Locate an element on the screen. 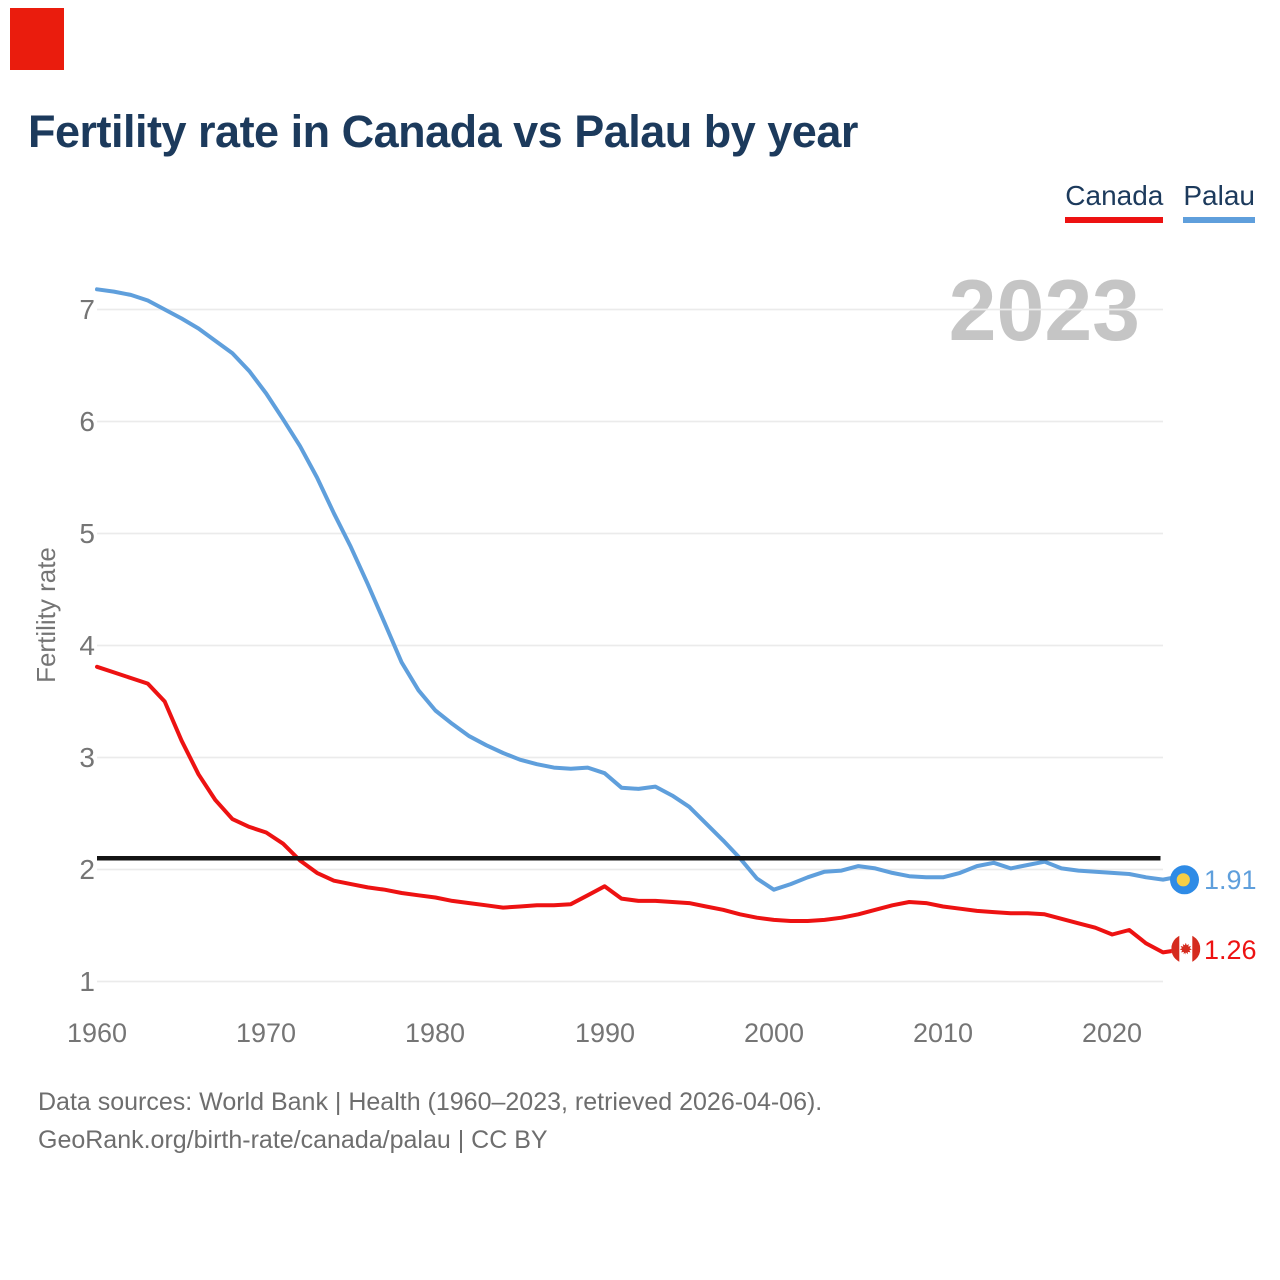 The height and width of the screenshot is (1280, 1280). canada-end-value: 1.26 is located at coordinates (1230, 950).